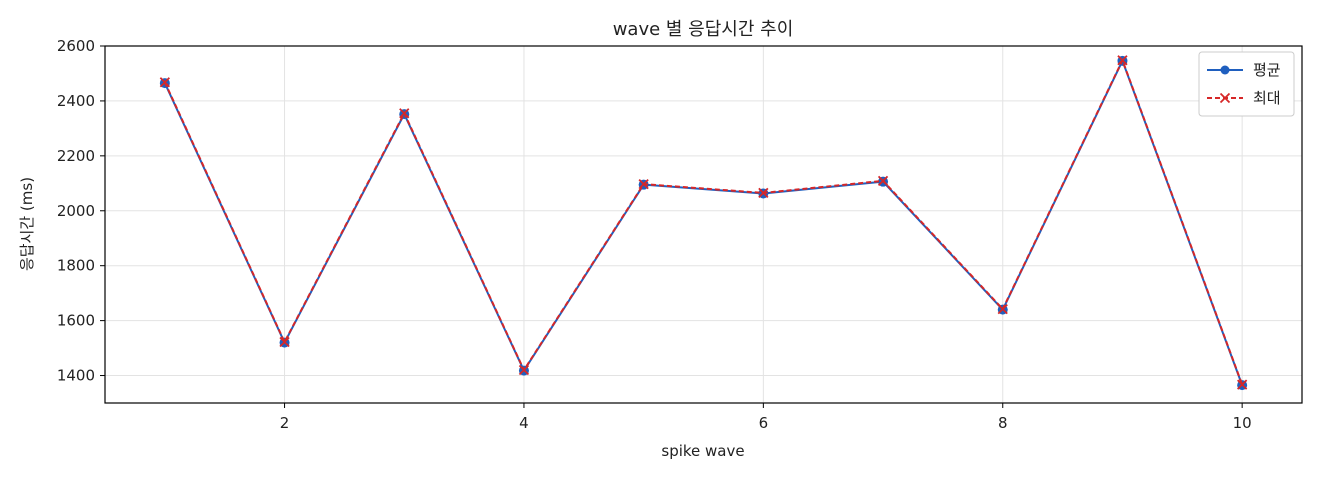  Describe the element at coordinates (1225, 98) in the screenshot. I see `legend-marker-max` at that location.